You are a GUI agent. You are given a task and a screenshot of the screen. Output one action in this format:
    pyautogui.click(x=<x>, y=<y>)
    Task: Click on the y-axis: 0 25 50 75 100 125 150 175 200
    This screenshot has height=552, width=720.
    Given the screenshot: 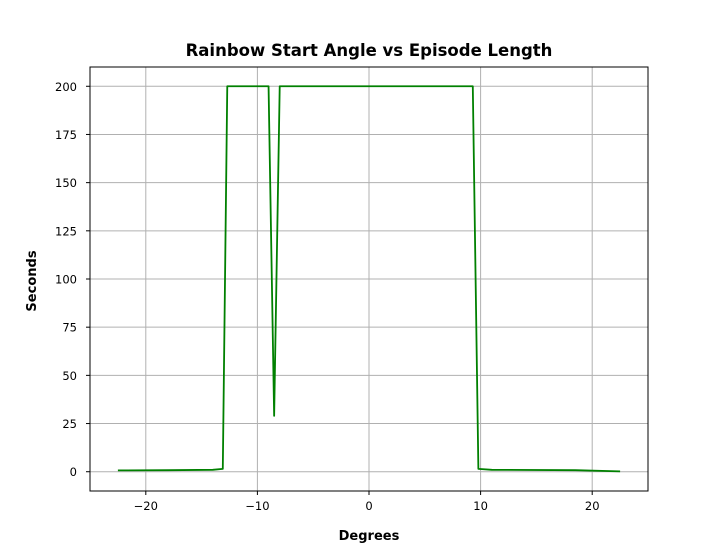 What is the action you would take?
    pyautogui.click(x=72, y=279)
    